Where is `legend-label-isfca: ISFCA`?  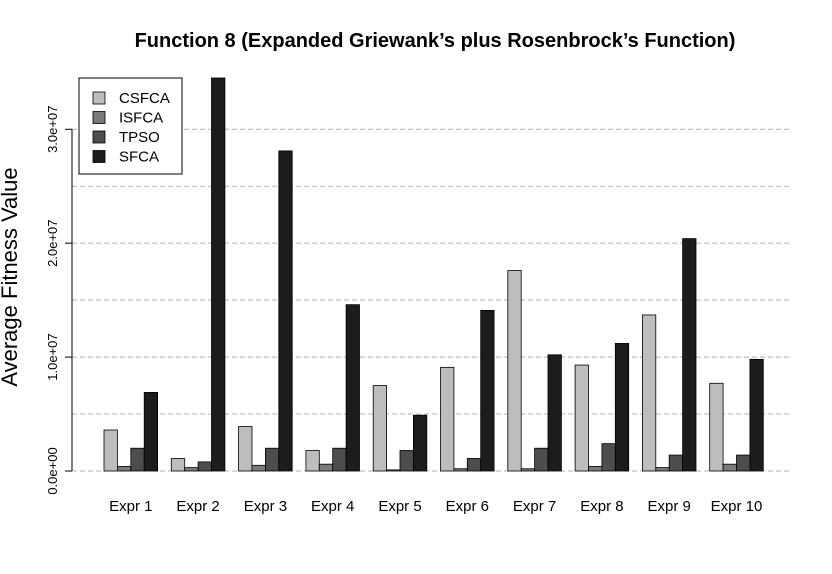
legend-label-isfca: ISFCA is located at coordinates (141, 118).